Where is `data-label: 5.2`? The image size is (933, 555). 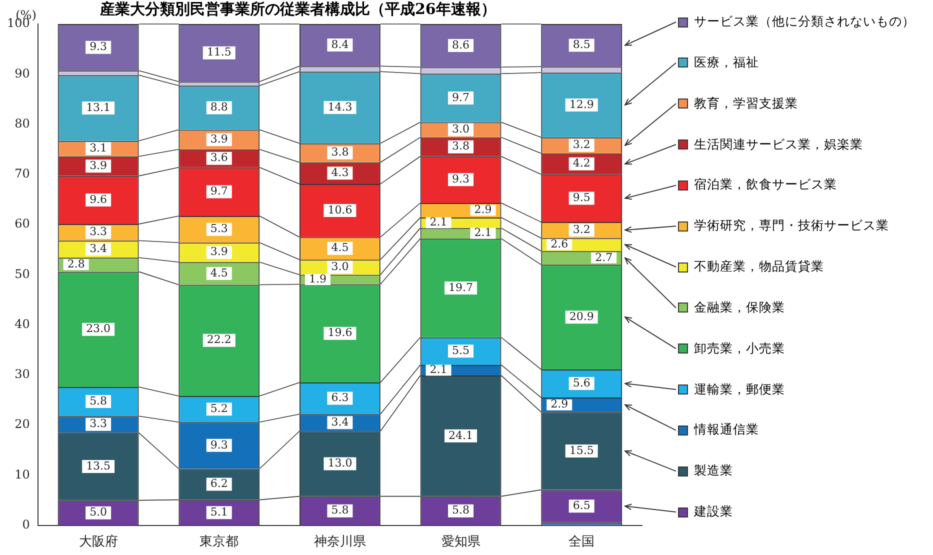 data-label: 5.2 is located at coordinates (219, 408).